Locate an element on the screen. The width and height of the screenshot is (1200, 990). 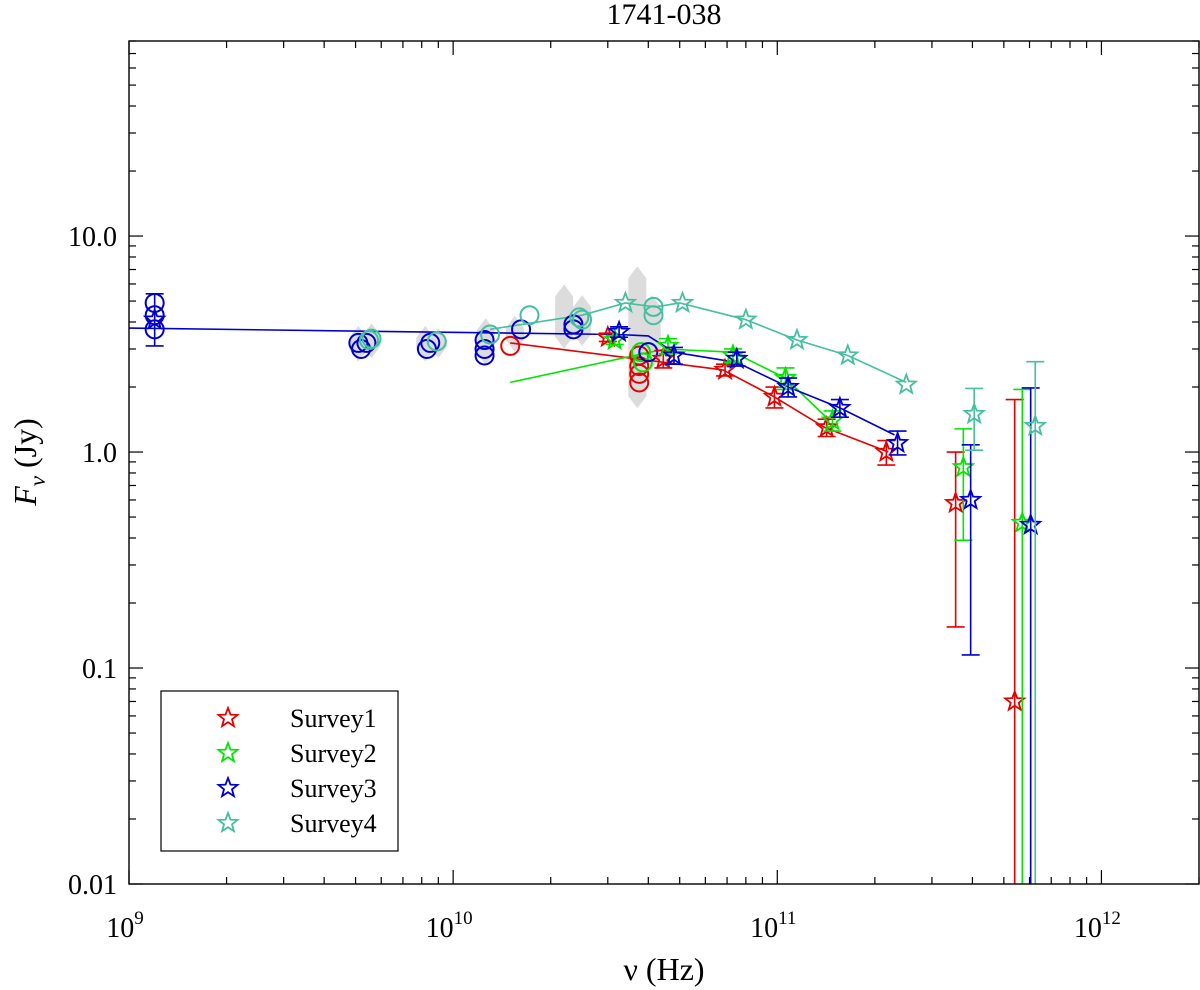
x-tick-label: 109 is located at coordinates (125, 926).